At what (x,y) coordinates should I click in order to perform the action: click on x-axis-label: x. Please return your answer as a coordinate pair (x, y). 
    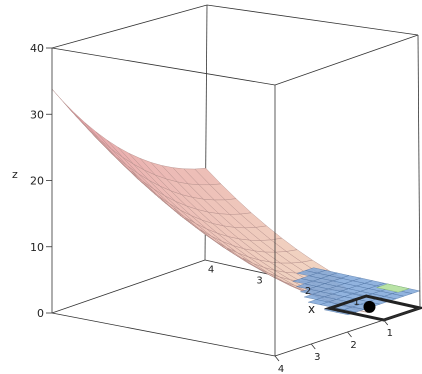
    Looking at the image, I should click on (311, 309).